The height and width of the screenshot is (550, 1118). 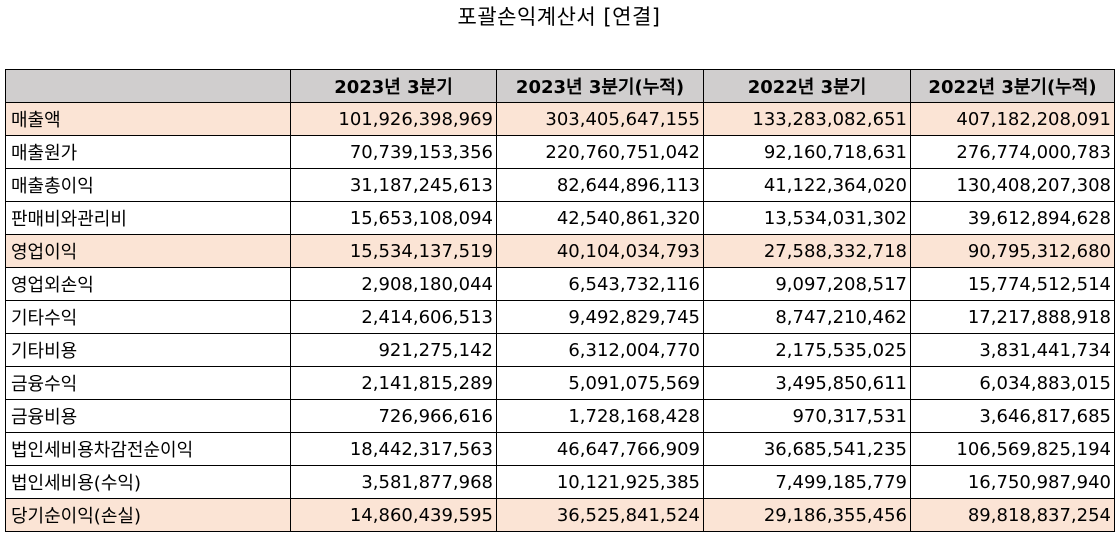 What do you see at coordinates (807, 317) in the screenshot?
I see `value-cell: 8,747,210,462` at bounding box center [807, 317].